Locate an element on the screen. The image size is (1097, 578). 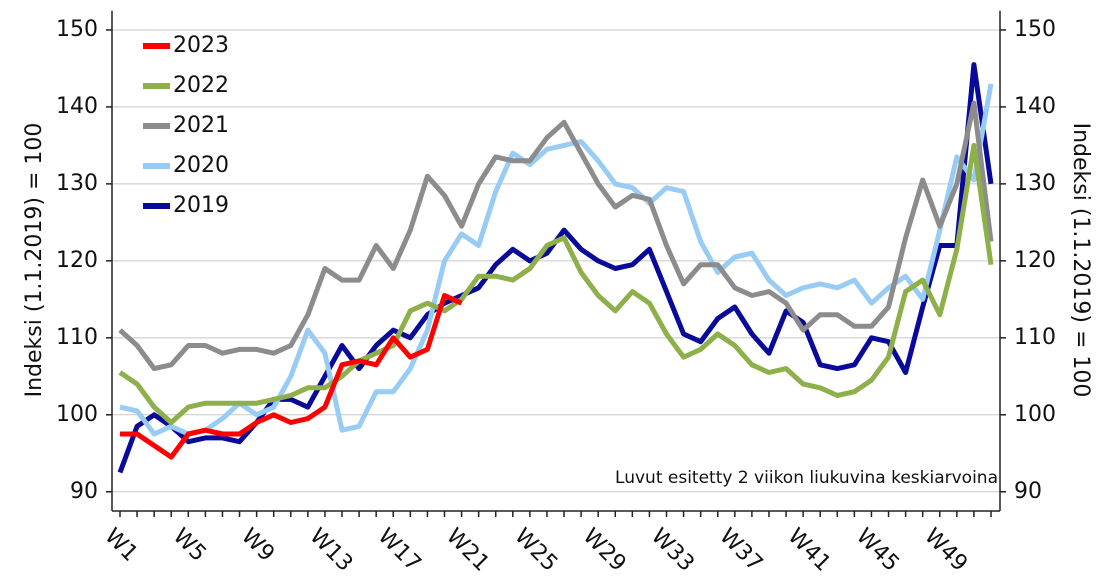
y2-axis-title: Indeksi (1.1.2019) = 100 is located at coordinates (1080, 260).